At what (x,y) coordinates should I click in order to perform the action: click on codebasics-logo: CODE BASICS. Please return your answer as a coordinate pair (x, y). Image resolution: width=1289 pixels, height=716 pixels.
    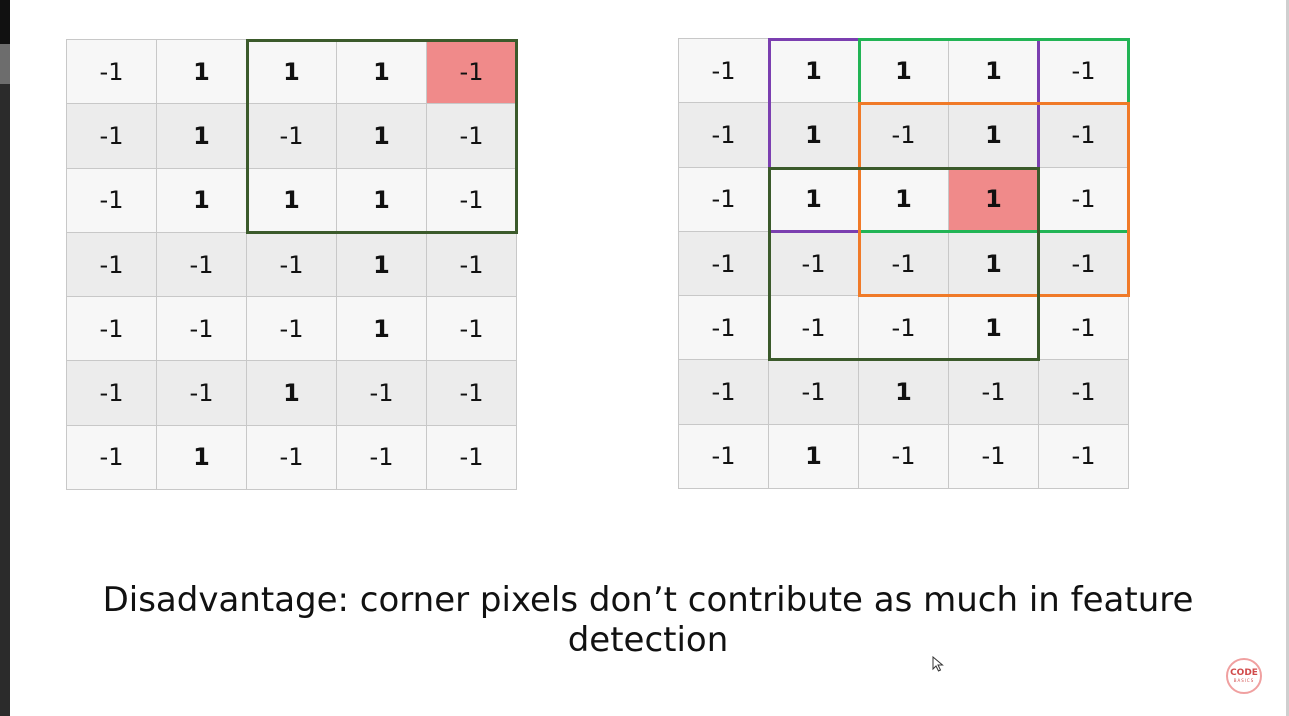
    Looking at the image, I should click on (1244, 676).